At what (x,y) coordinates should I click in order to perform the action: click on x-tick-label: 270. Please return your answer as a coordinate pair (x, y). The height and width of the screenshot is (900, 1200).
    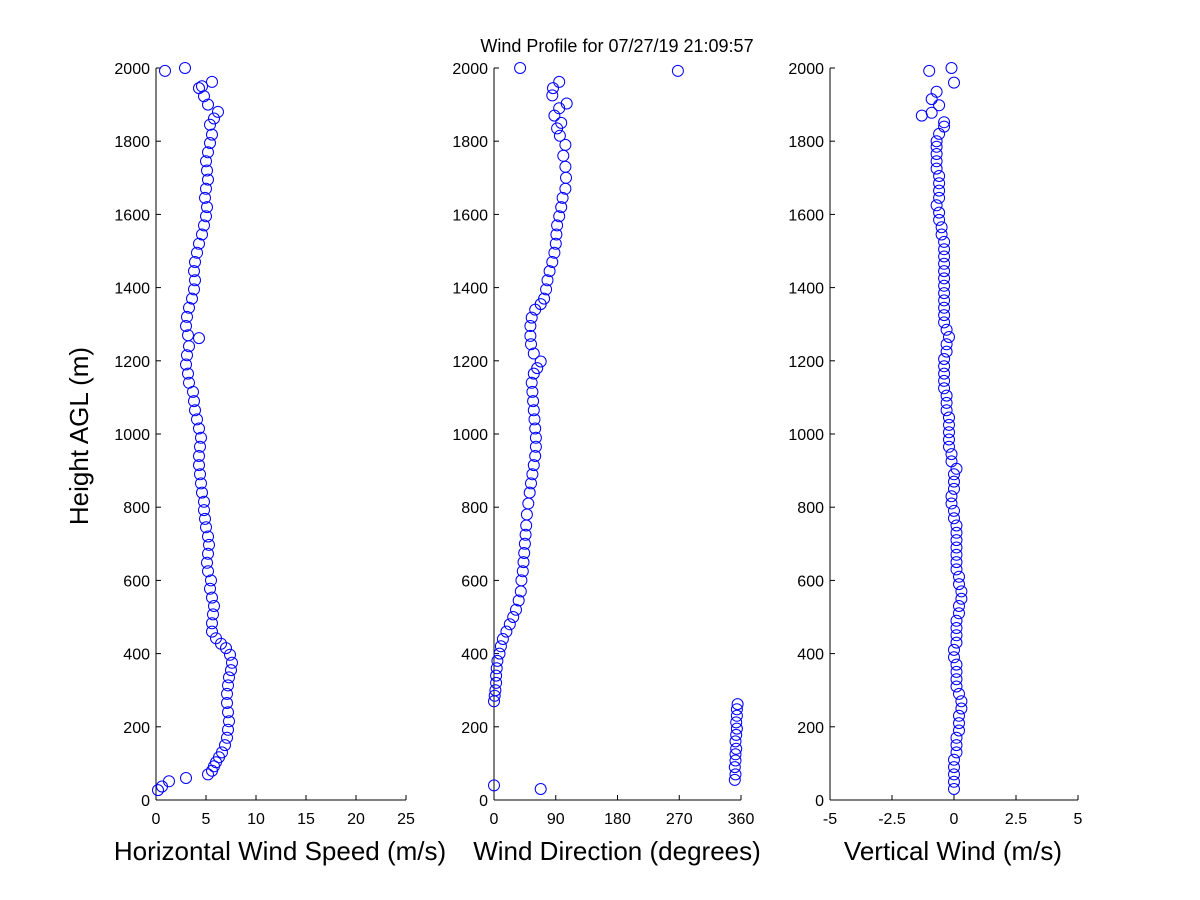
    Looking at the image, I should click on (679, 819).